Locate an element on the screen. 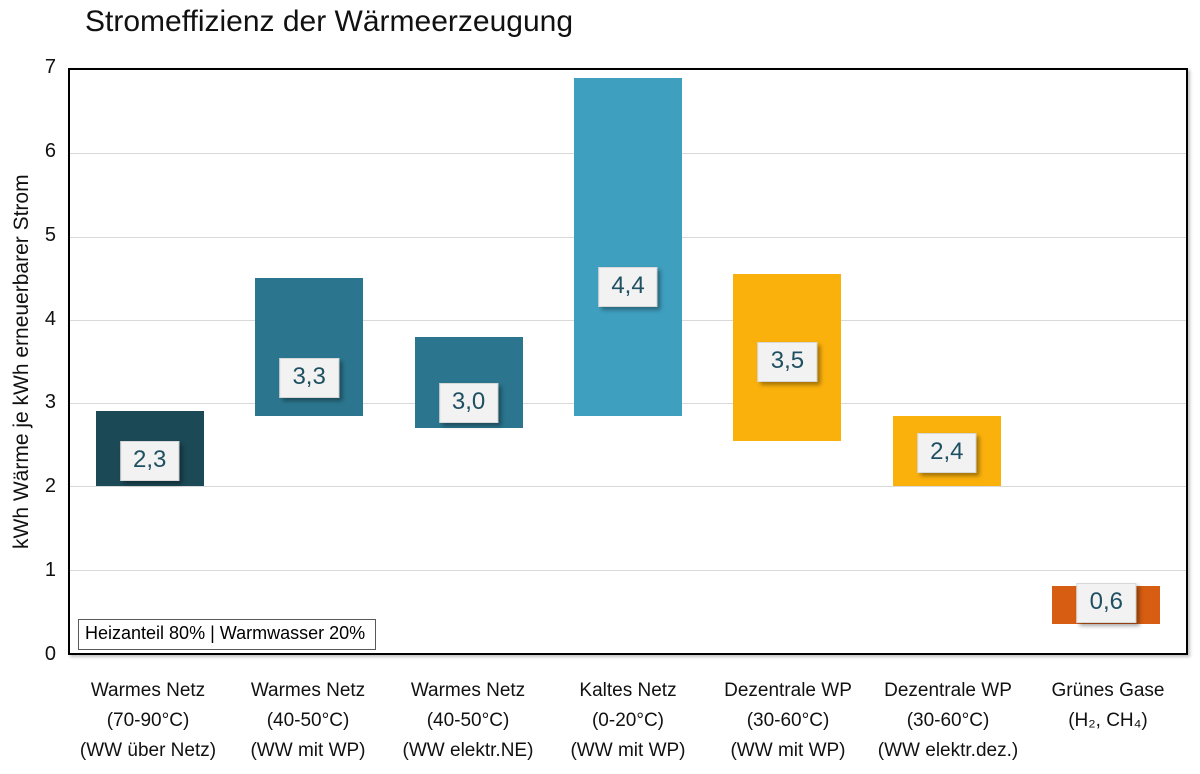 The width and height of the screenshot is (1200, 774). bar-value-label: 3,5 is located at coordinates (787, 361).